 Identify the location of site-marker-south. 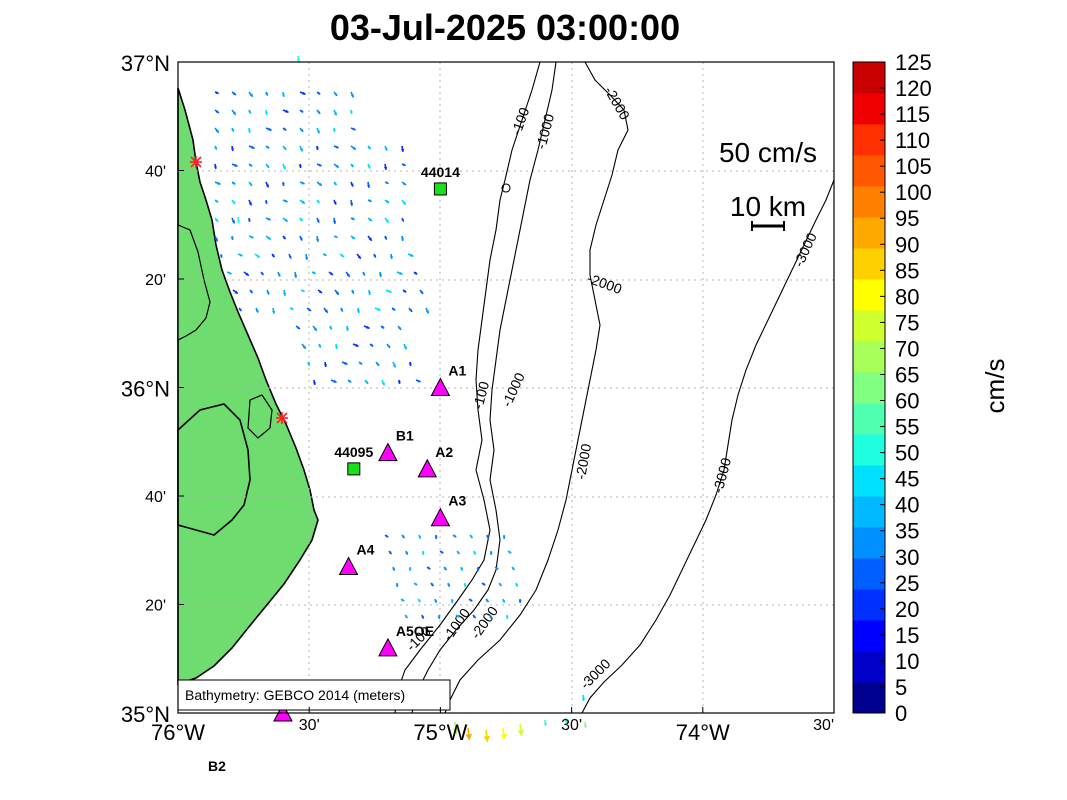
(282, 418).